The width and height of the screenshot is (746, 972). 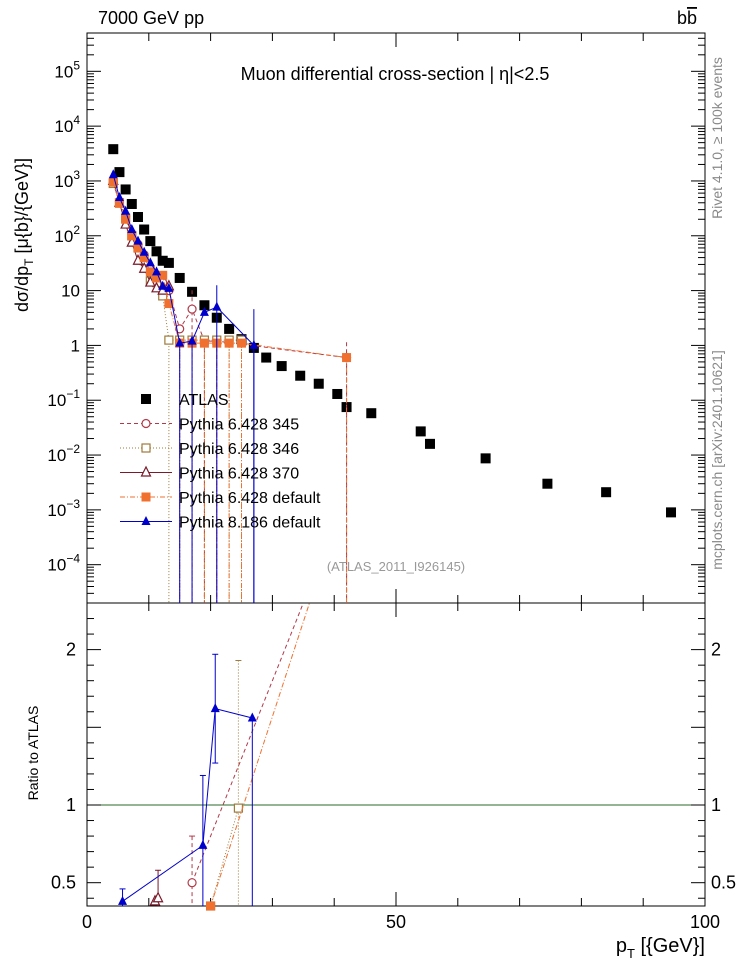 I want to click on y-tick-label: 10⁻², so click(x=63, y=453).